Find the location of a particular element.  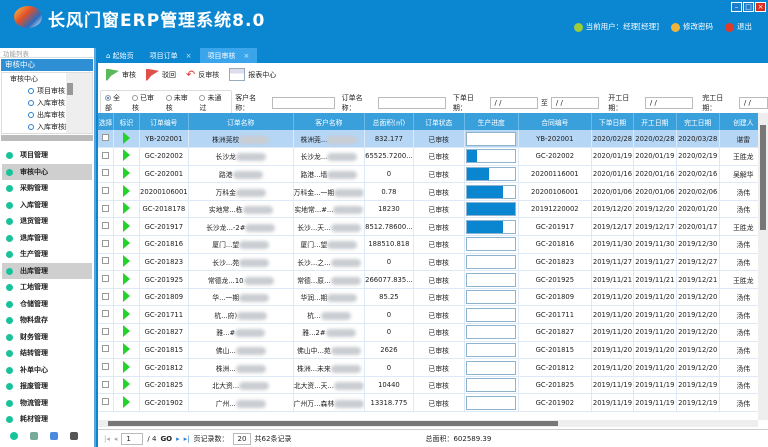

column-header: 开工日期 is located at coordinates (655, 121).